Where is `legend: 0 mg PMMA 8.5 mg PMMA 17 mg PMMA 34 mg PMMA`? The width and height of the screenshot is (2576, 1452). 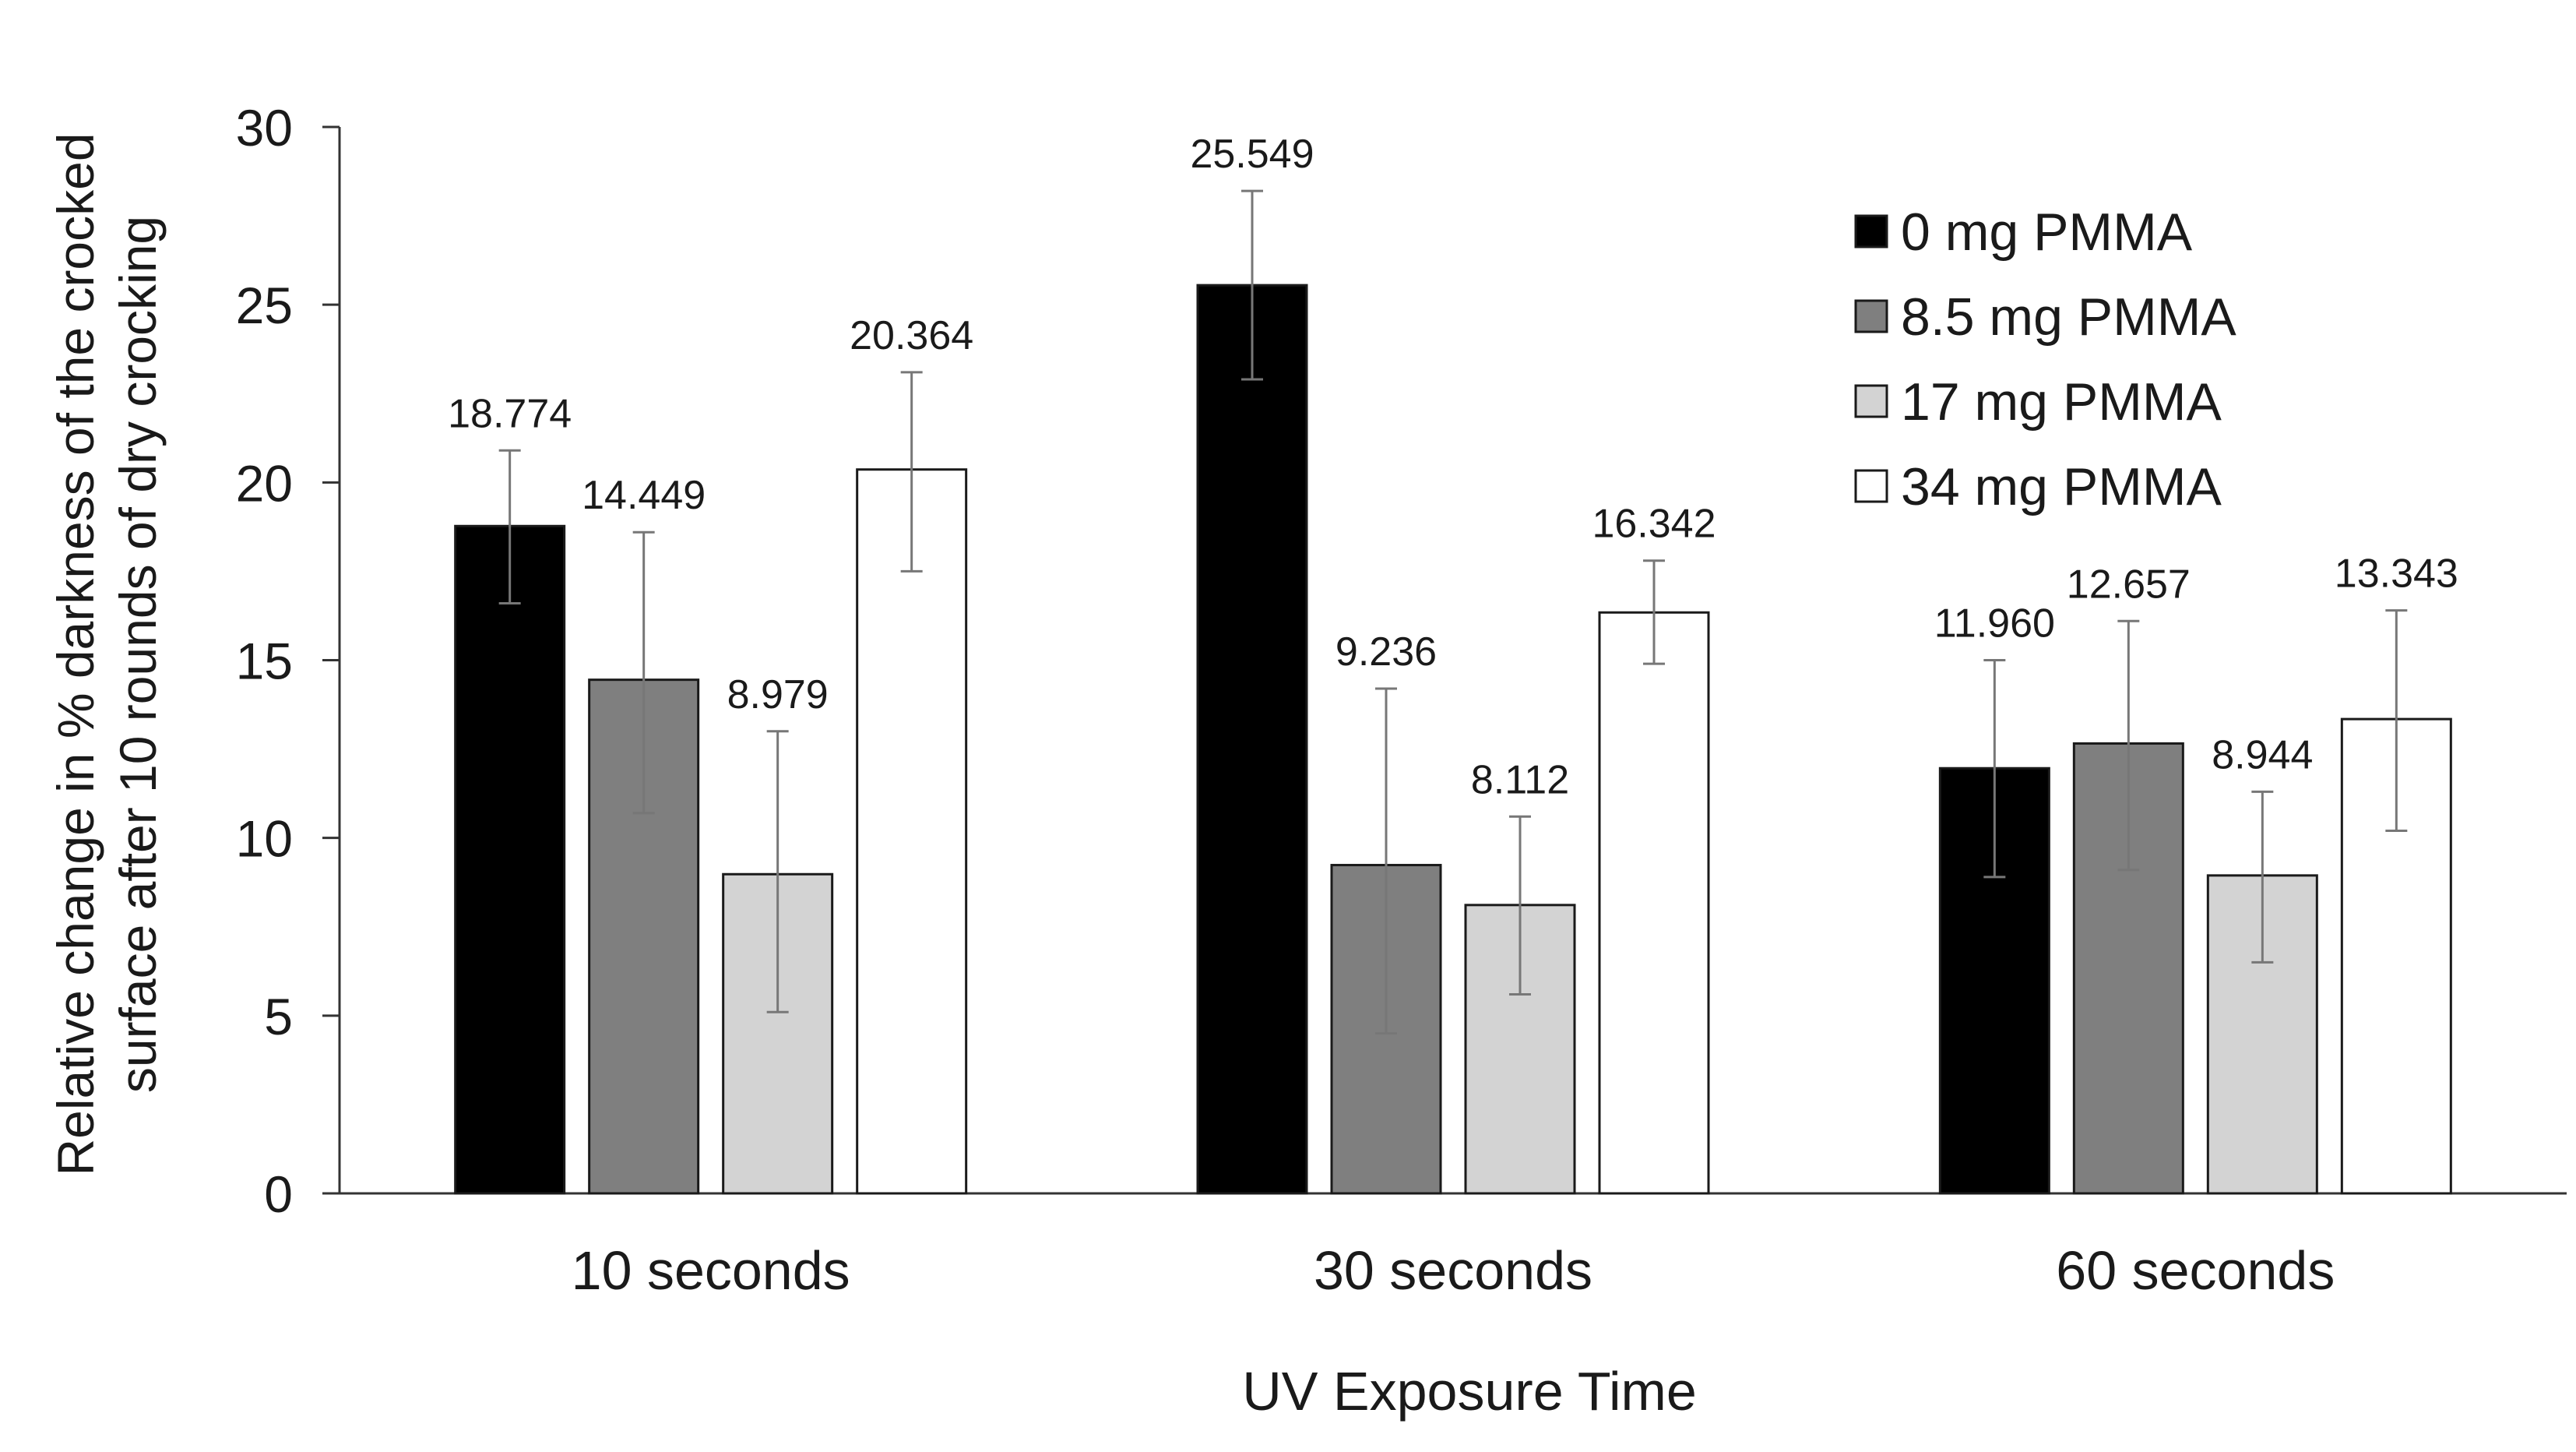
legend: 0 mg PMMA 8.5 mg PMMA 17 mg PMMA 34 mg PMMA is located at coordinates (2045, 360).